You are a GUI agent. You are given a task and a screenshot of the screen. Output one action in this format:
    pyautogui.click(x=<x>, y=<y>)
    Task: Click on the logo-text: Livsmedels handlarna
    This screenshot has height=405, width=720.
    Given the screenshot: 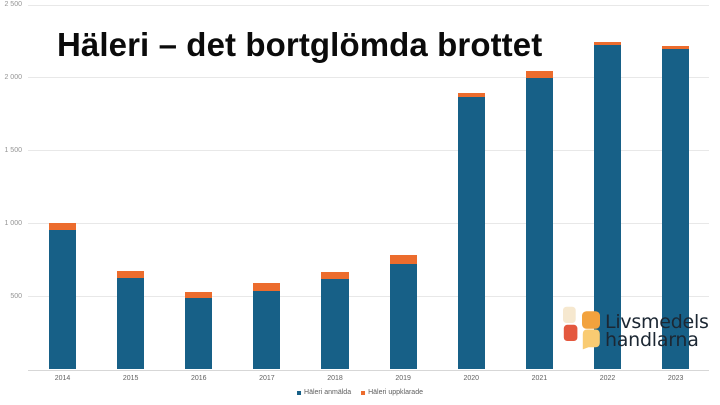 What is the action you would take?
    pyautogui.click(x=657, y=331)
    